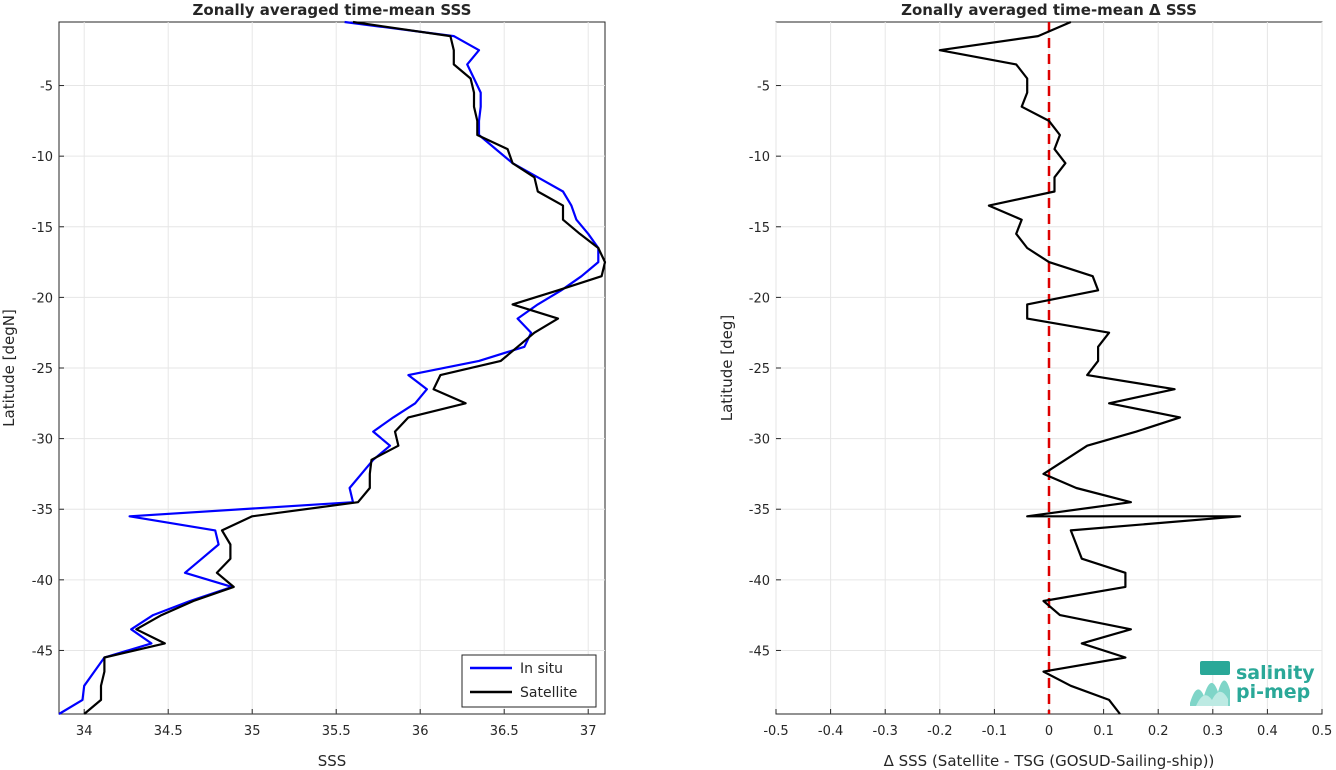 The height and width of the screenshot is (770, 1336). Describe the element at coordinates (504, 731) in the screenshot. I see `x-tick-label: 36.5` at that location.